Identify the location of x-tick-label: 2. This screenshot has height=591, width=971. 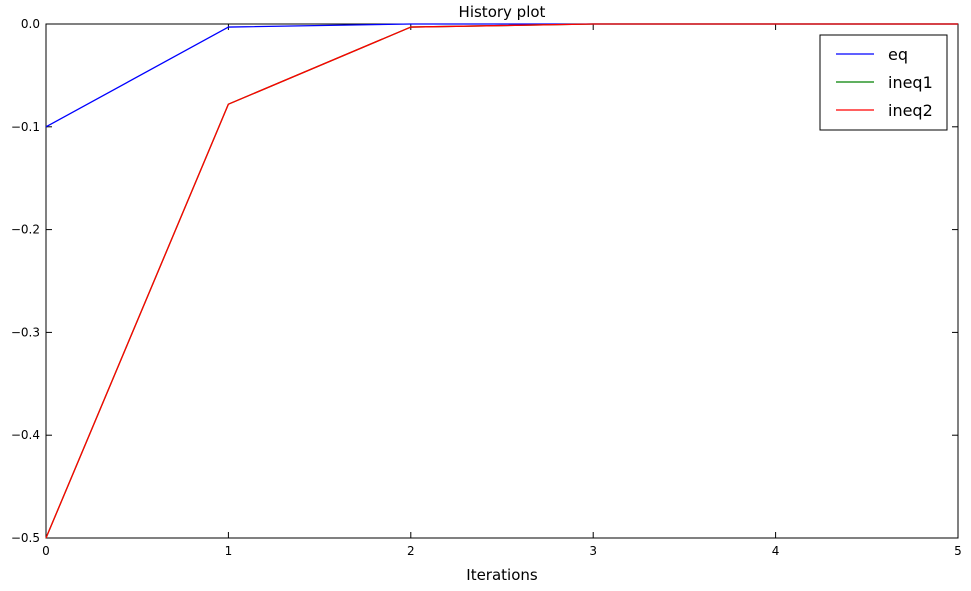
(411, 551).